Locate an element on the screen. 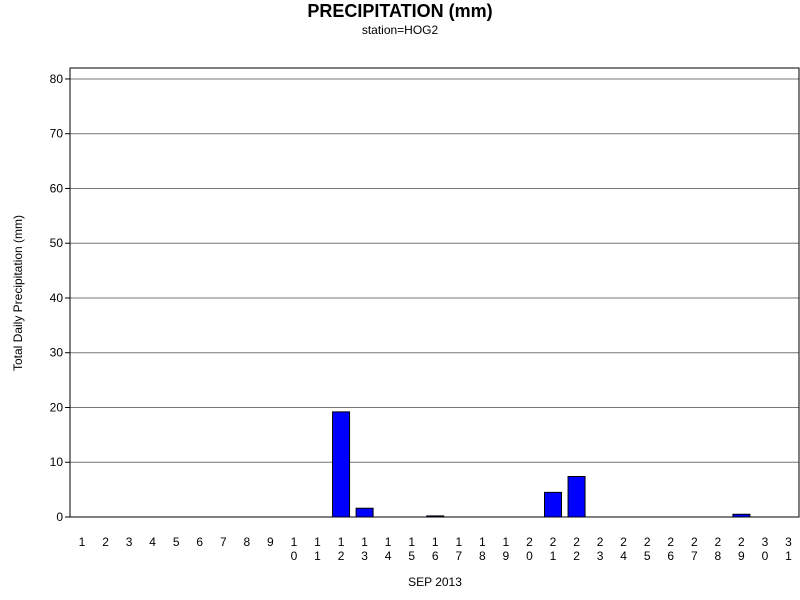 This screenshot has height=600, width=800. bars is located at coordinates (541, 464).